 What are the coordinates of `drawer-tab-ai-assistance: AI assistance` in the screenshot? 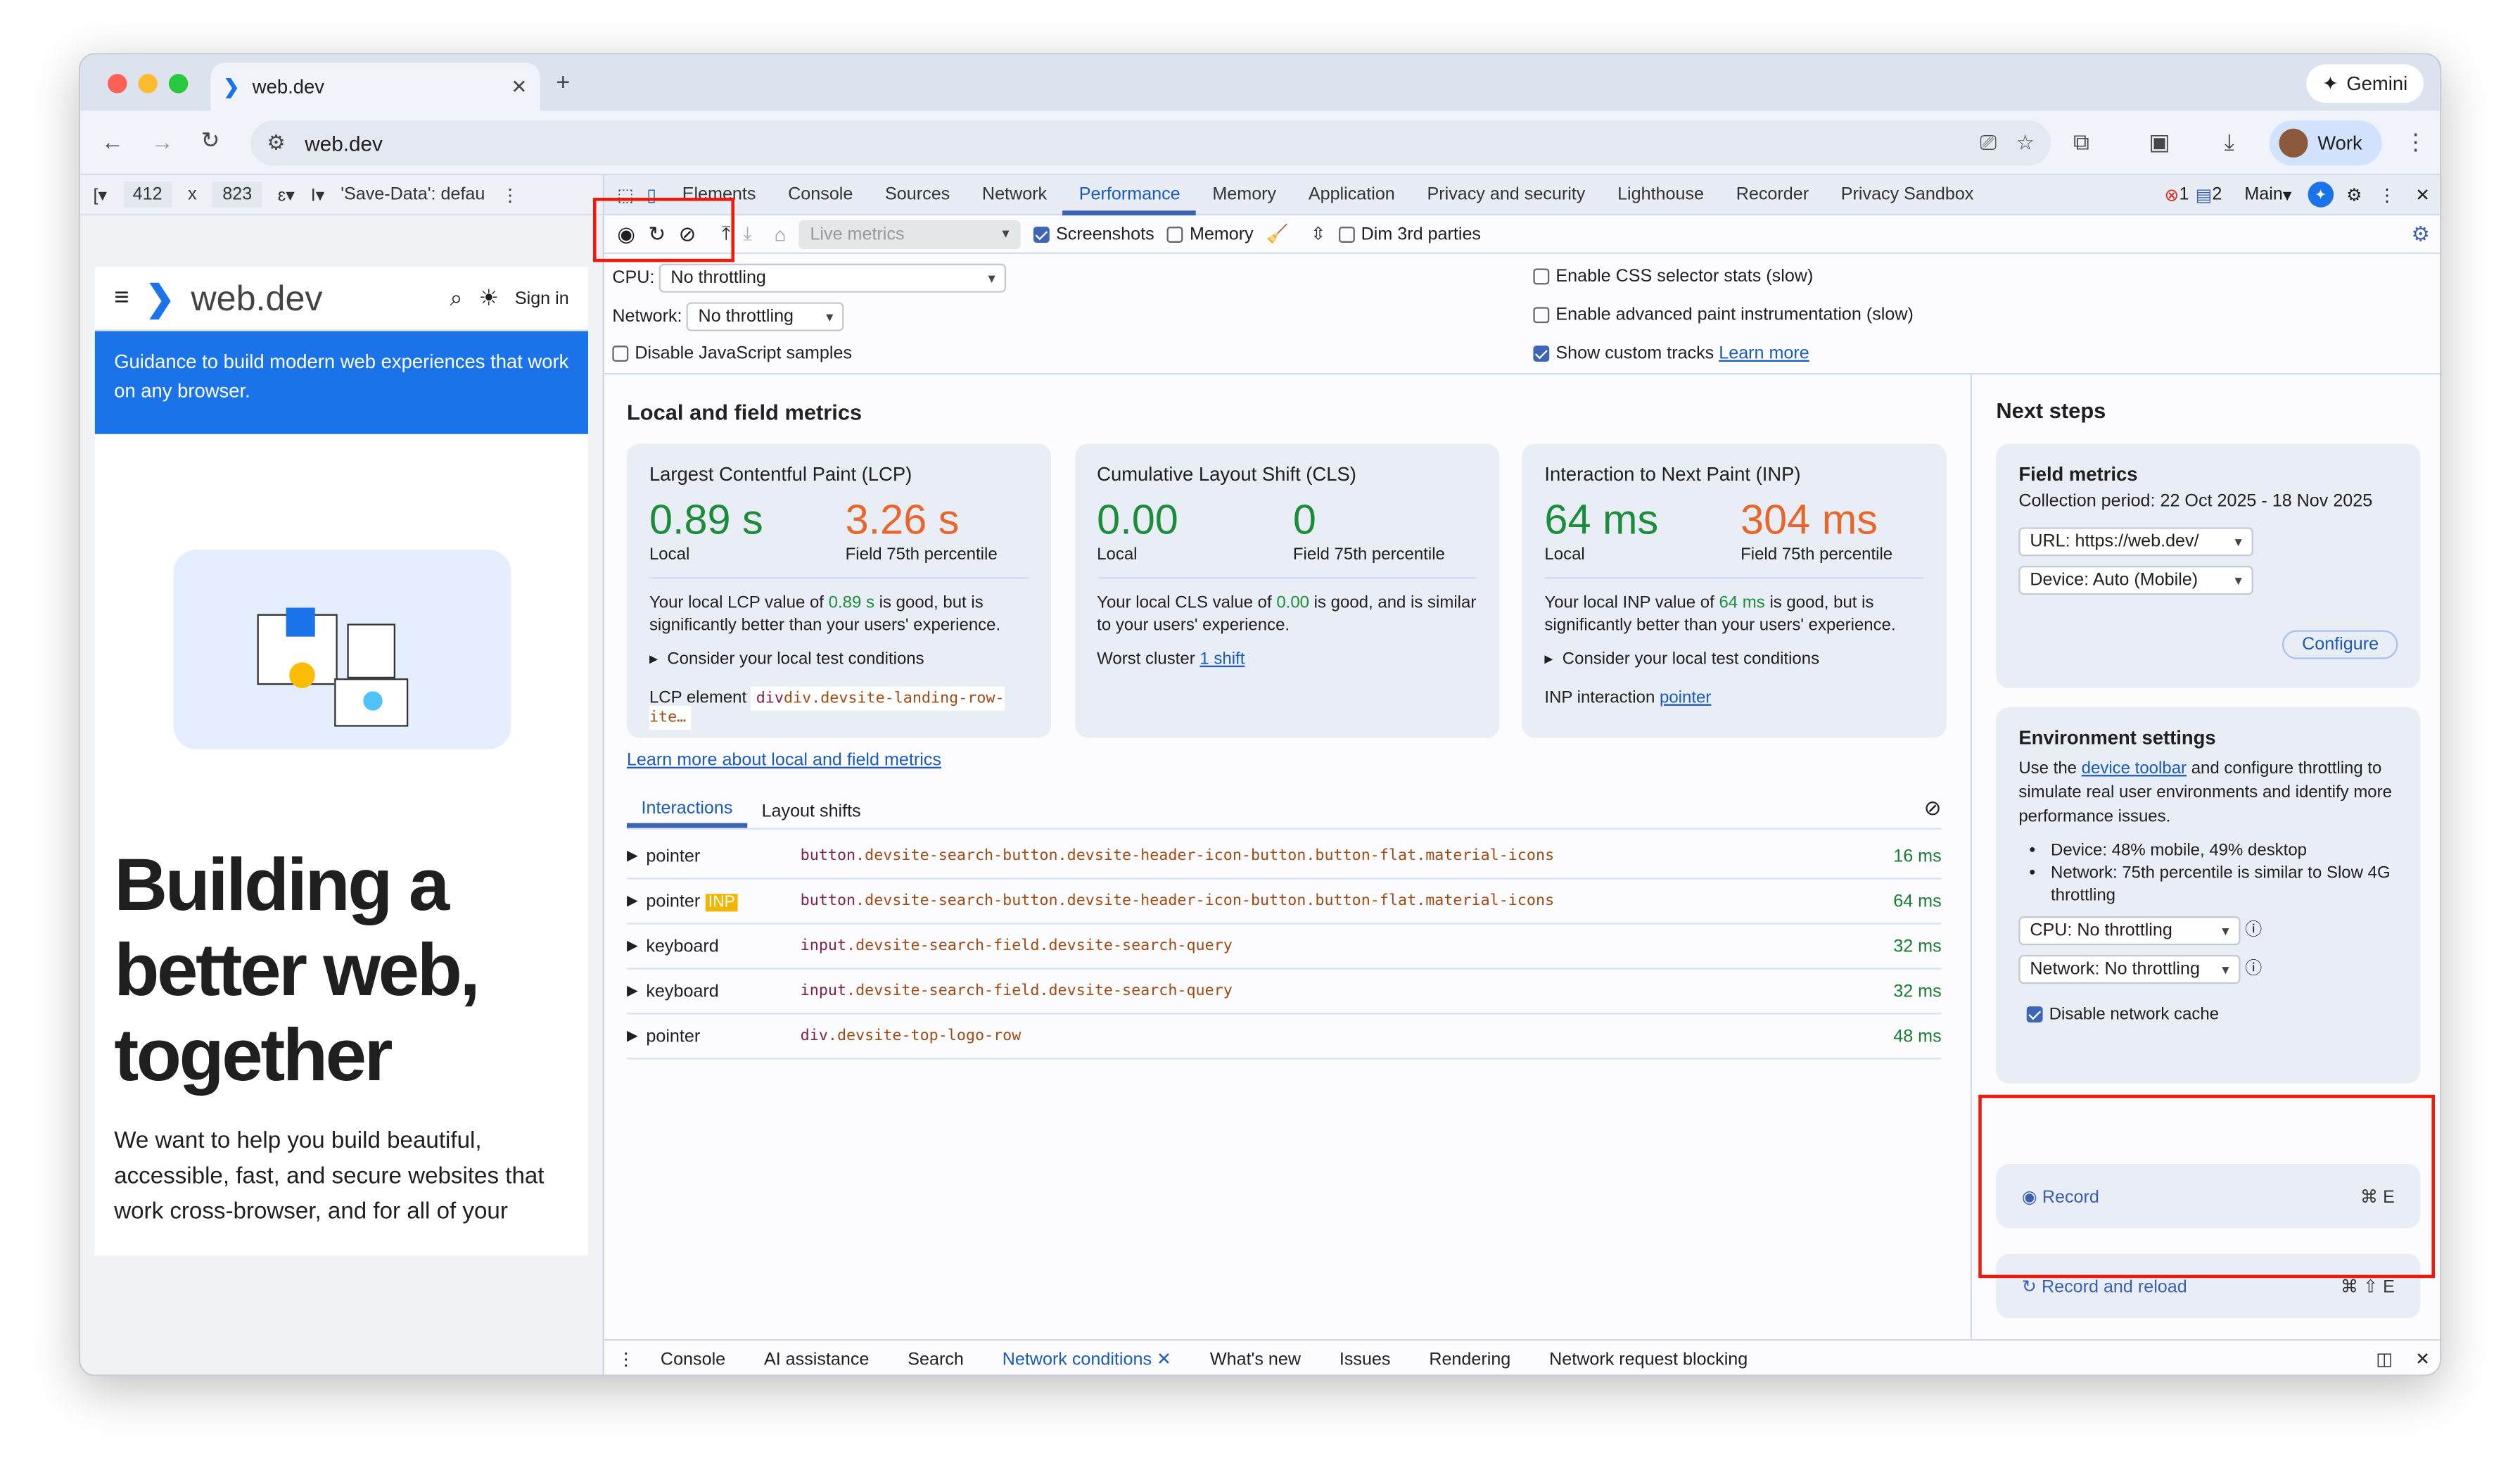 It's located at (817, 1357).